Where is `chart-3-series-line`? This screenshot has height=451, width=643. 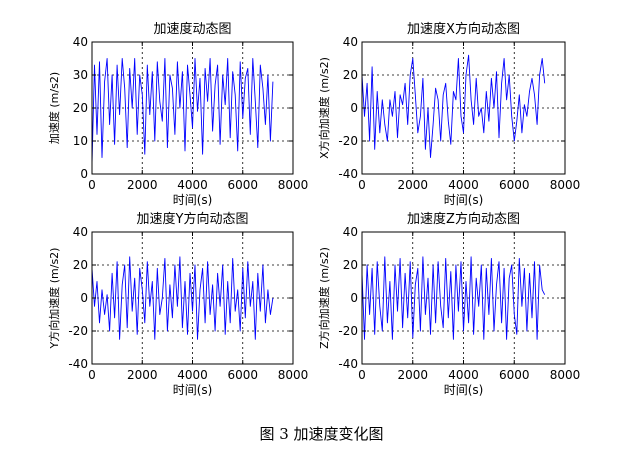
chart-3-series-line is located at coordinates (182, 298).